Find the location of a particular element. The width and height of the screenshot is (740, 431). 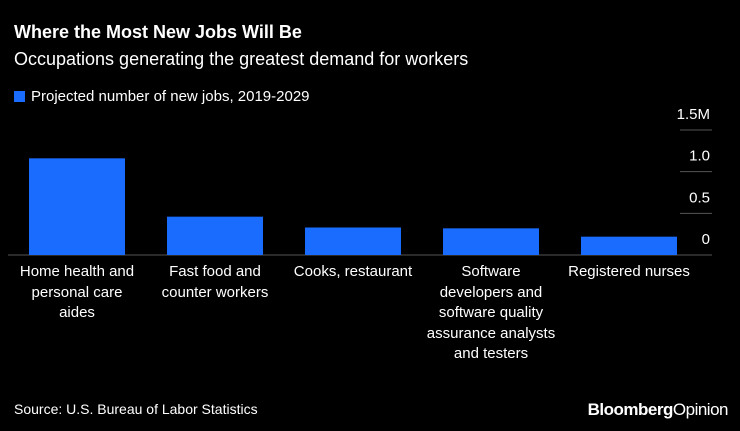

legend: Projected number of new jobs, 2019-2029 is located at coordinates (162, 96).